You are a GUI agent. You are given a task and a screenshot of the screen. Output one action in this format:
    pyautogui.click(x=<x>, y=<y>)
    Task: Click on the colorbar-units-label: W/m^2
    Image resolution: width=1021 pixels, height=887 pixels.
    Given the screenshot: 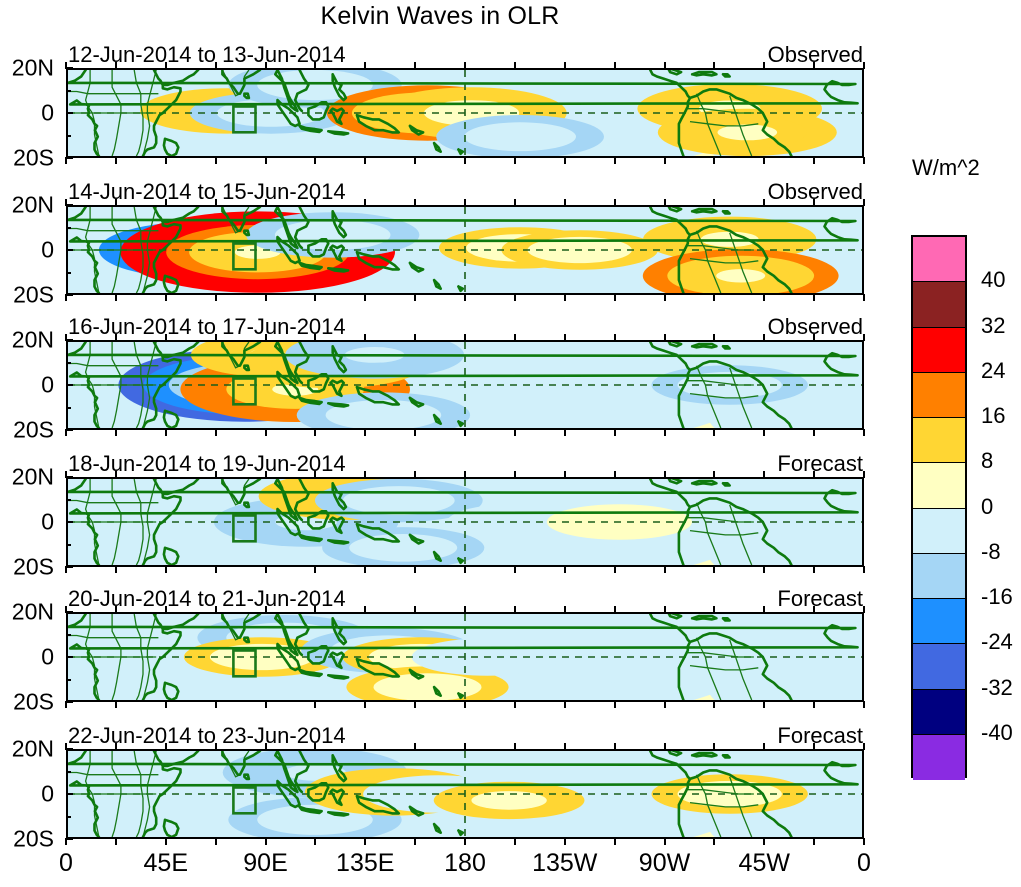 What is the action you would take?
    pyautogui.click(x=946, y=167)
    